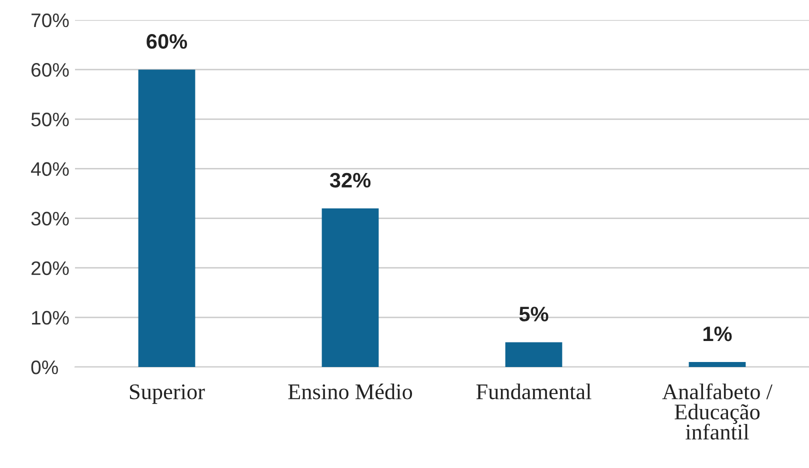 The width and height of the screenshot is (809, 468). Describe the element at coordinates (44, 367) in the screenshot. I see `y-tick-label: 0%` at that location.